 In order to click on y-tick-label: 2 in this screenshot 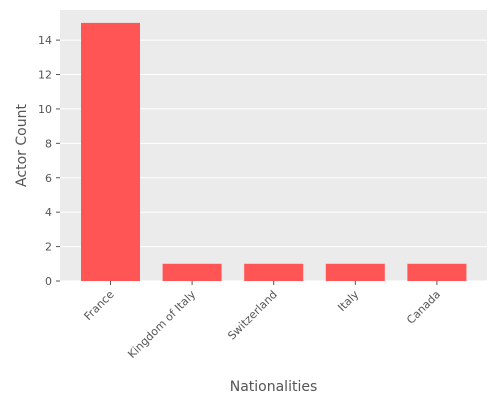, I will do `click(48, 247)`.